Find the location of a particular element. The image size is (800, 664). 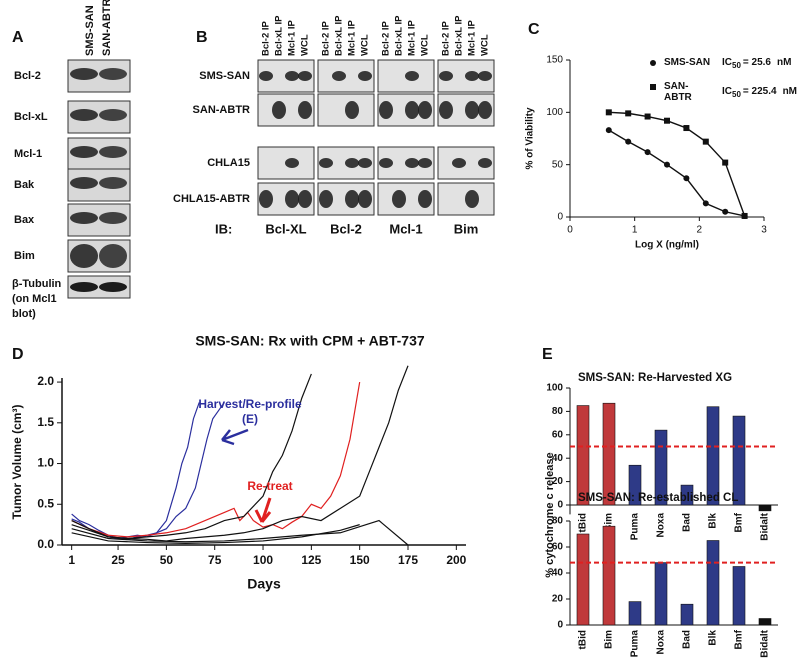

y-tick-label: 100 is located at coordinates (554, 112).